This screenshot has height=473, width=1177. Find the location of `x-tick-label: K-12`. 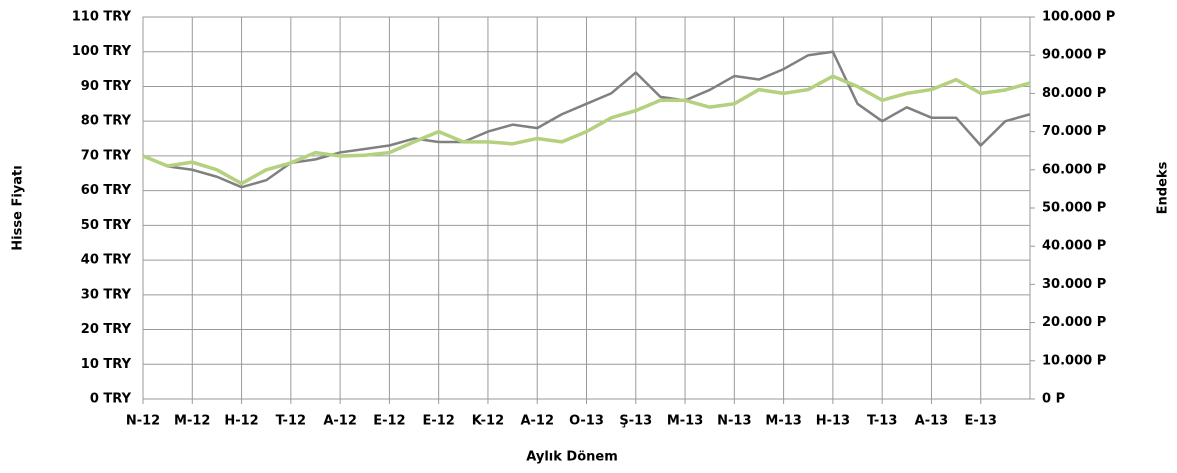

x-tick-label: K-12 is located at coordinates (488, 421).